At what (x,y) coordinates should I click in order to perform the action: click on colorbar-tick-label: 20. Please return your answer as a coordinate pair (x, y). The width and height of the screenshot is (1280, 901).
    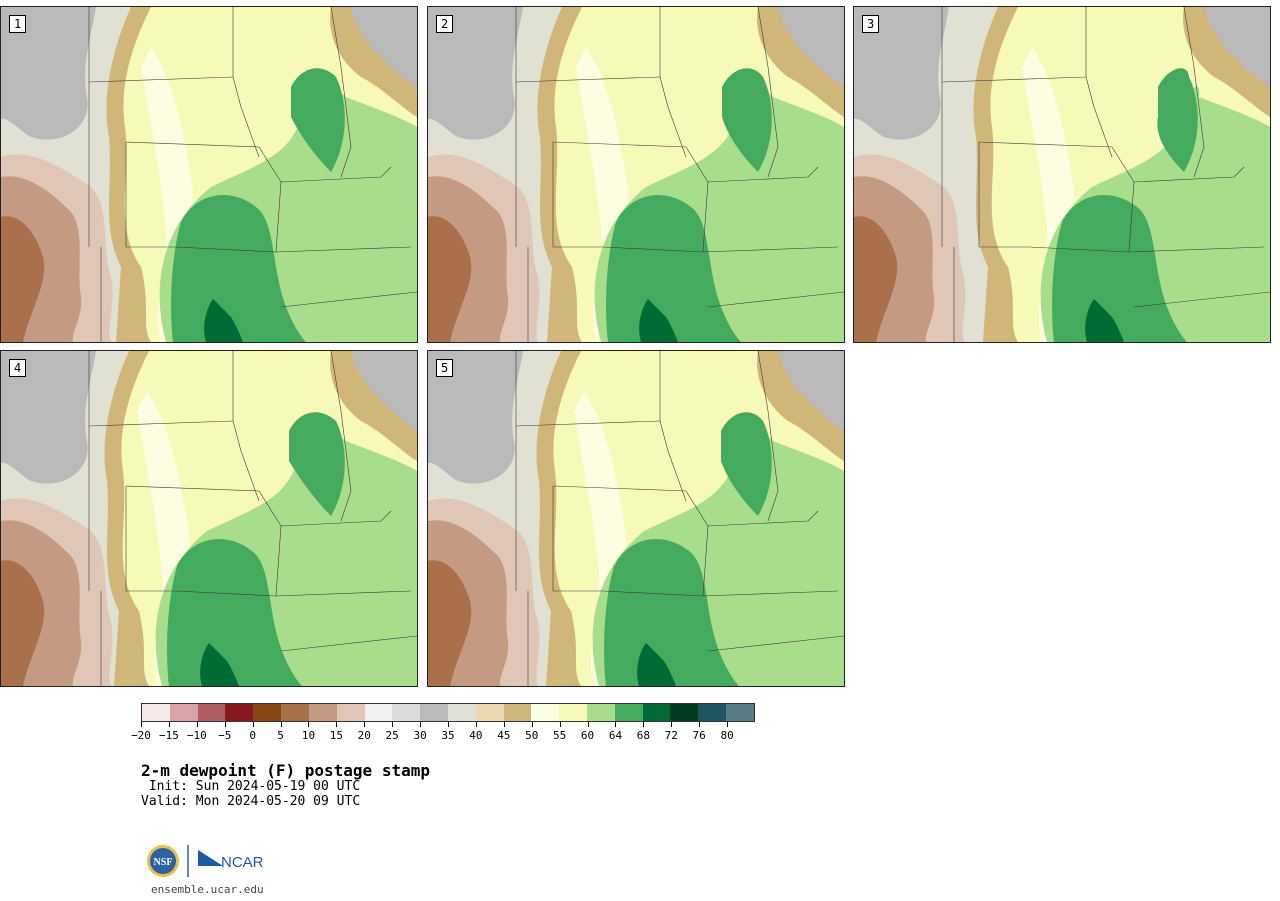
    Looking at the image, I should click on (364, 735).